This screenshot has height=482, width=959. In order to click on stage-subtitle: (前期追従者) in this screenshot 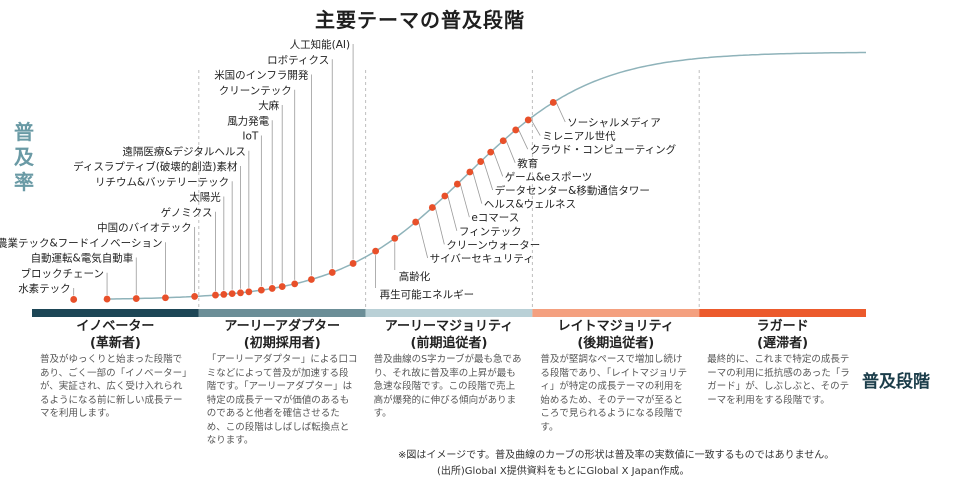, I will do `click(449, 343)`.